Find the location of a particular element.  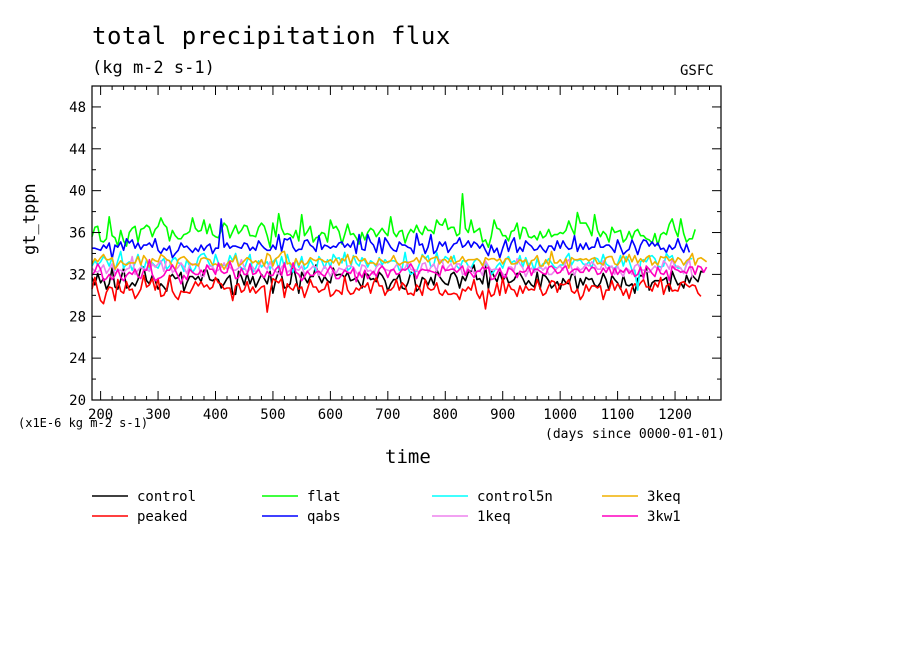

x-tick-label: 200 is located at coordinates (100, 415).